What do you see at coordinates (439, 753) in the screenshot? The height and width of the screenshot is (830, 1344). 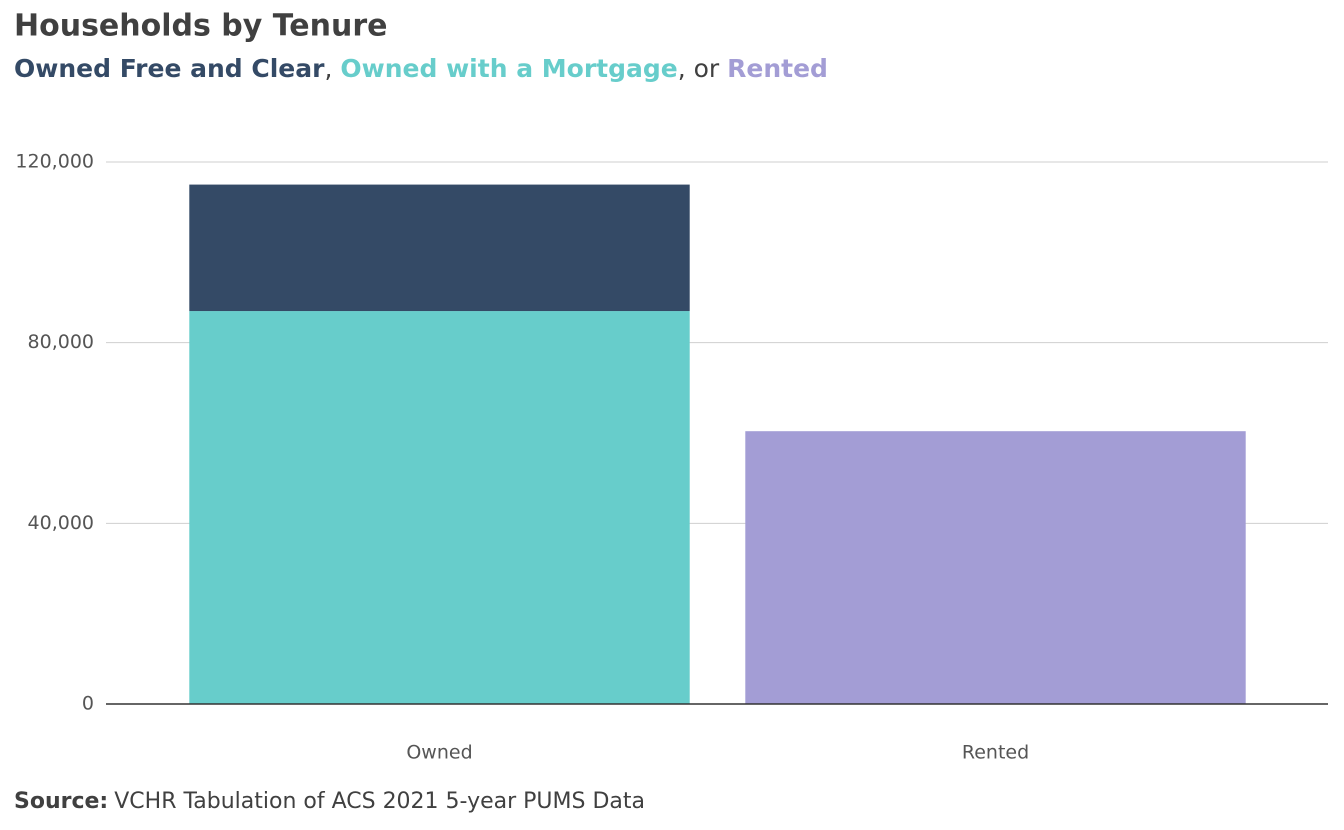 I see `x-tick-label: Owned` at bounding box center [439, 753].